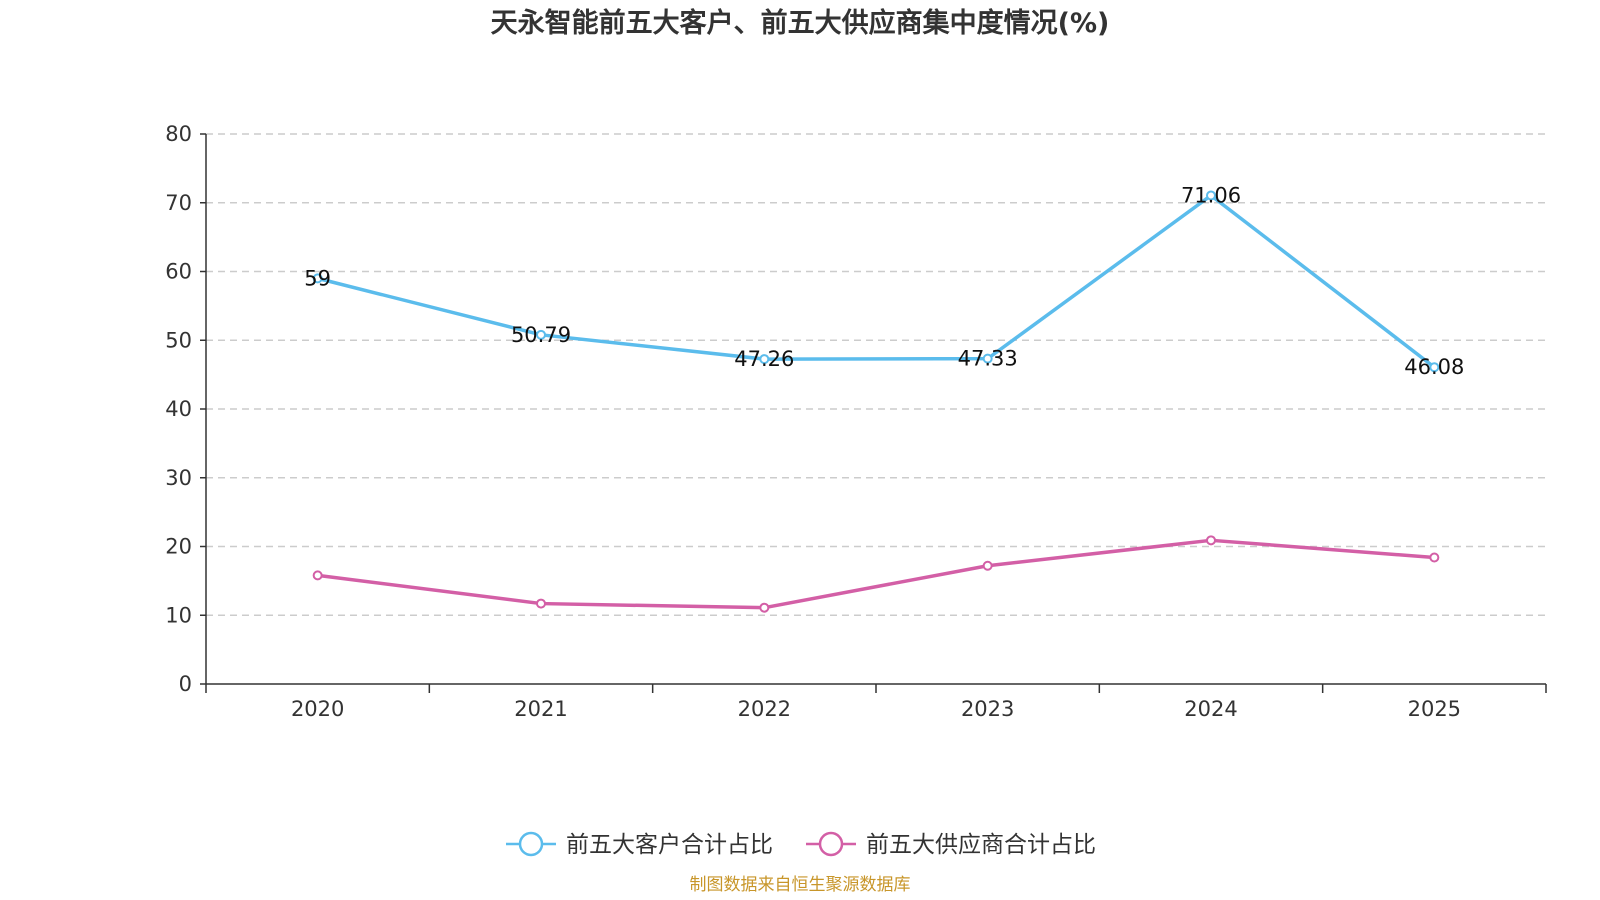 This screenshot has height=900, width=1600. I want to click on data-label: 59, so click(317, 278).